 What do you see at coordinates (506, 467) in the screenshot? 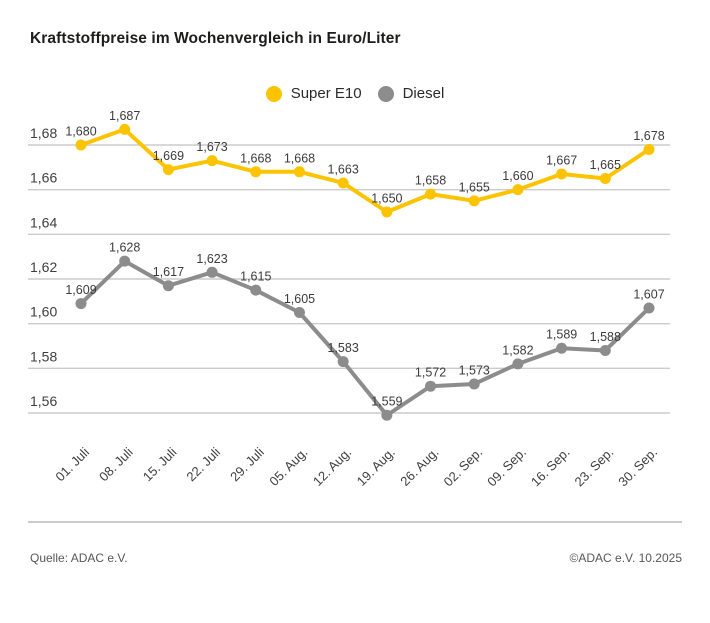
I see `x-axis-label: 09. Sep.` at bounding box center [506, 467].